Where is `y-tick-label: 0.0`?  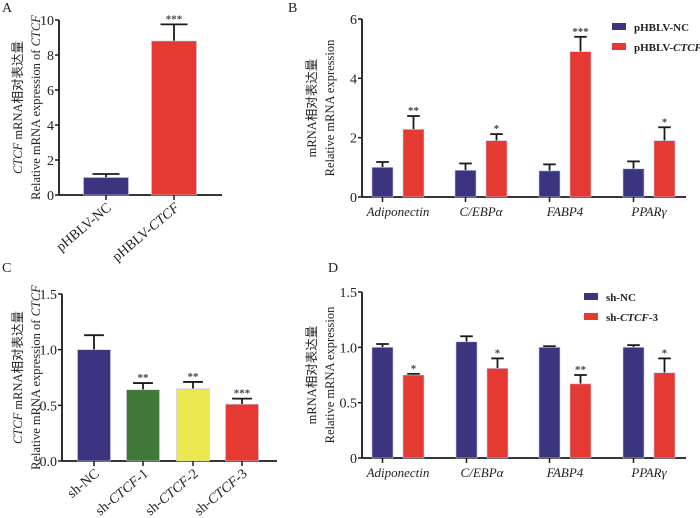
y-tick-label: 0.0 is located at coordinates (49, 462).